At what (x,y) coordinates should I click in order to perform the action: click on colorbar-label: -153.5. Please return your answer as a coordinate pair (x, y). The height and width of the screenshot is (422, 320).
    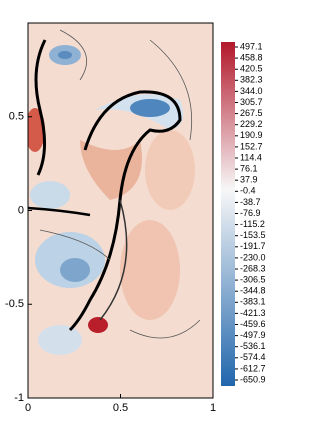
    Looking at the image, I should click on (253, 235).